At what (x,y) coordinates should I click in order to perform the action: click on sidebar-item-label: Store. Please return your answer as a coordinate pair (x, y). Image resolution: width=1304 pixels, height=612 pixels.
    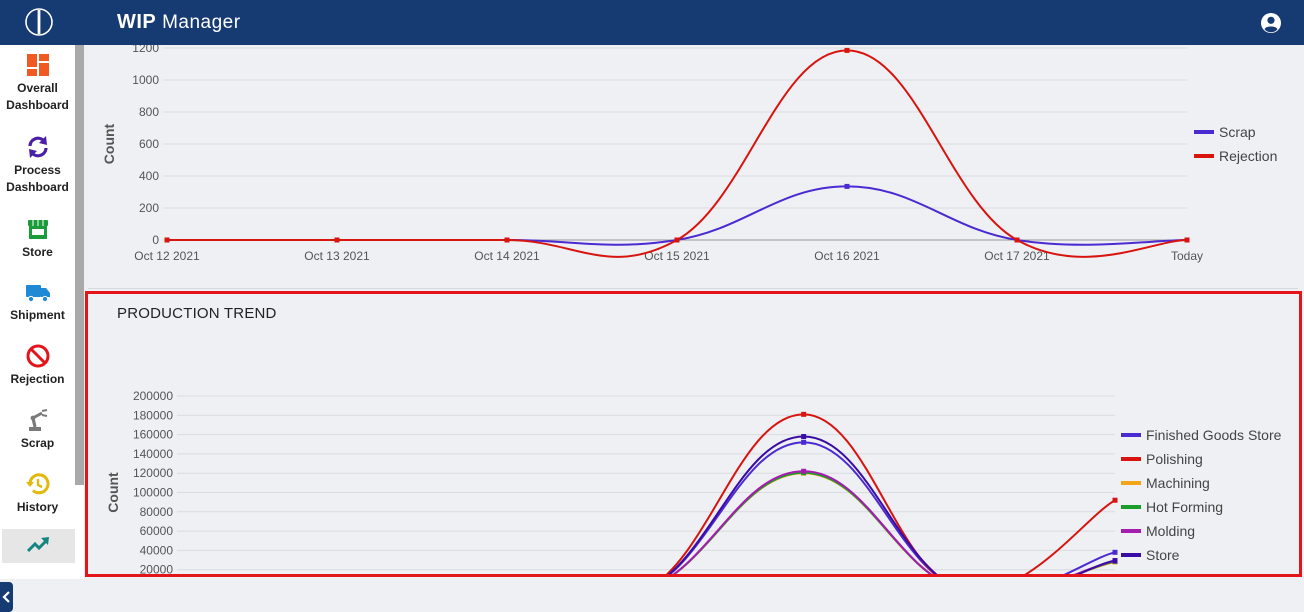
    Looking at the image, I should click on (37, 252).